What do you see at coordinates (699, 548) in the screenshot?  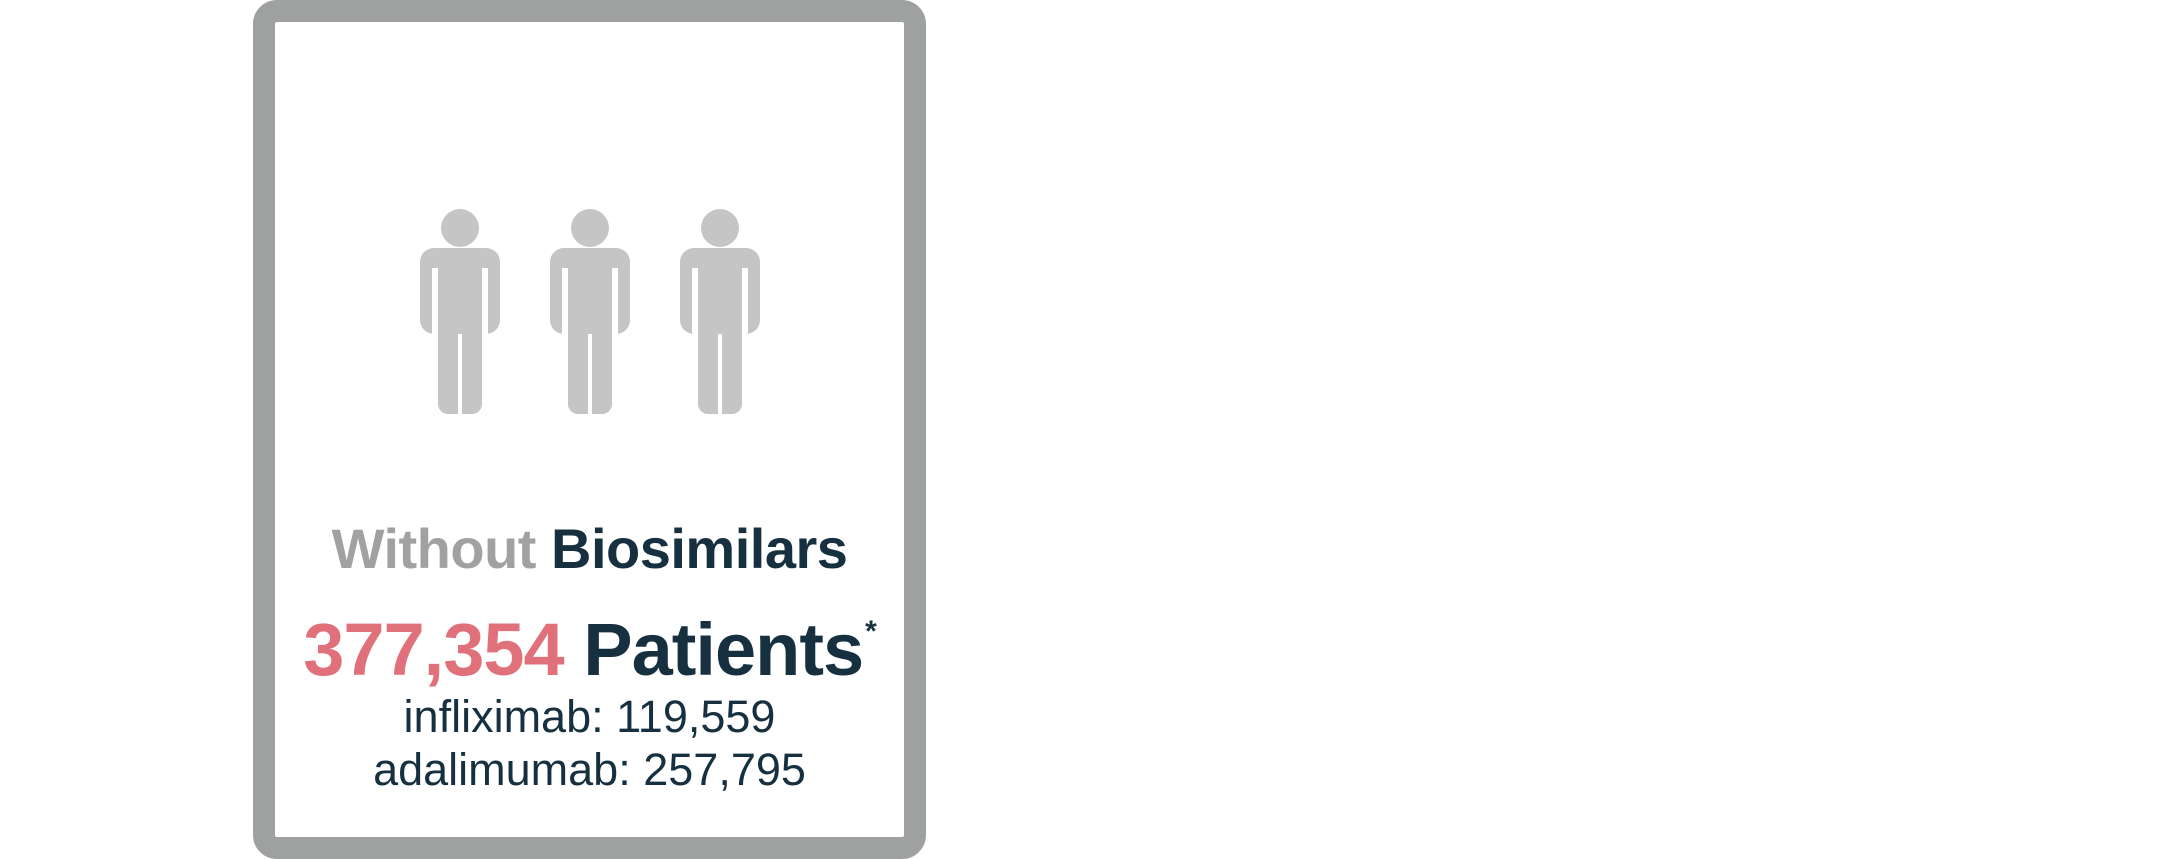 I see `heading-biosimilars: Biosimilars` at bounding box center [699, 548].